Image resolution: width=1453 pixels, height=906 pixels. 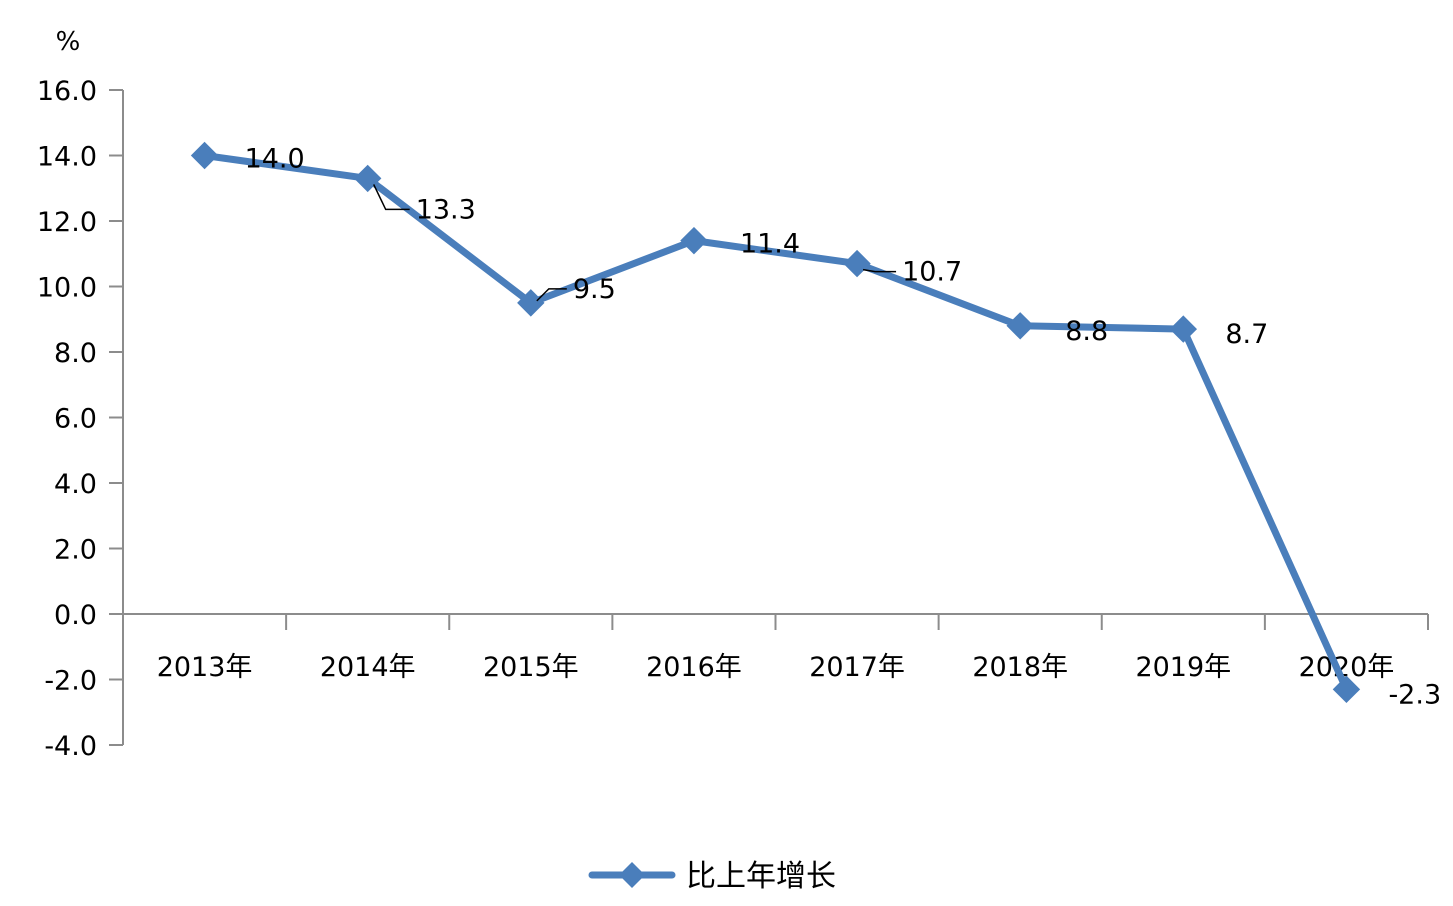 I want to click on y-tick-label: 8.0, so click(x=75, y=353).